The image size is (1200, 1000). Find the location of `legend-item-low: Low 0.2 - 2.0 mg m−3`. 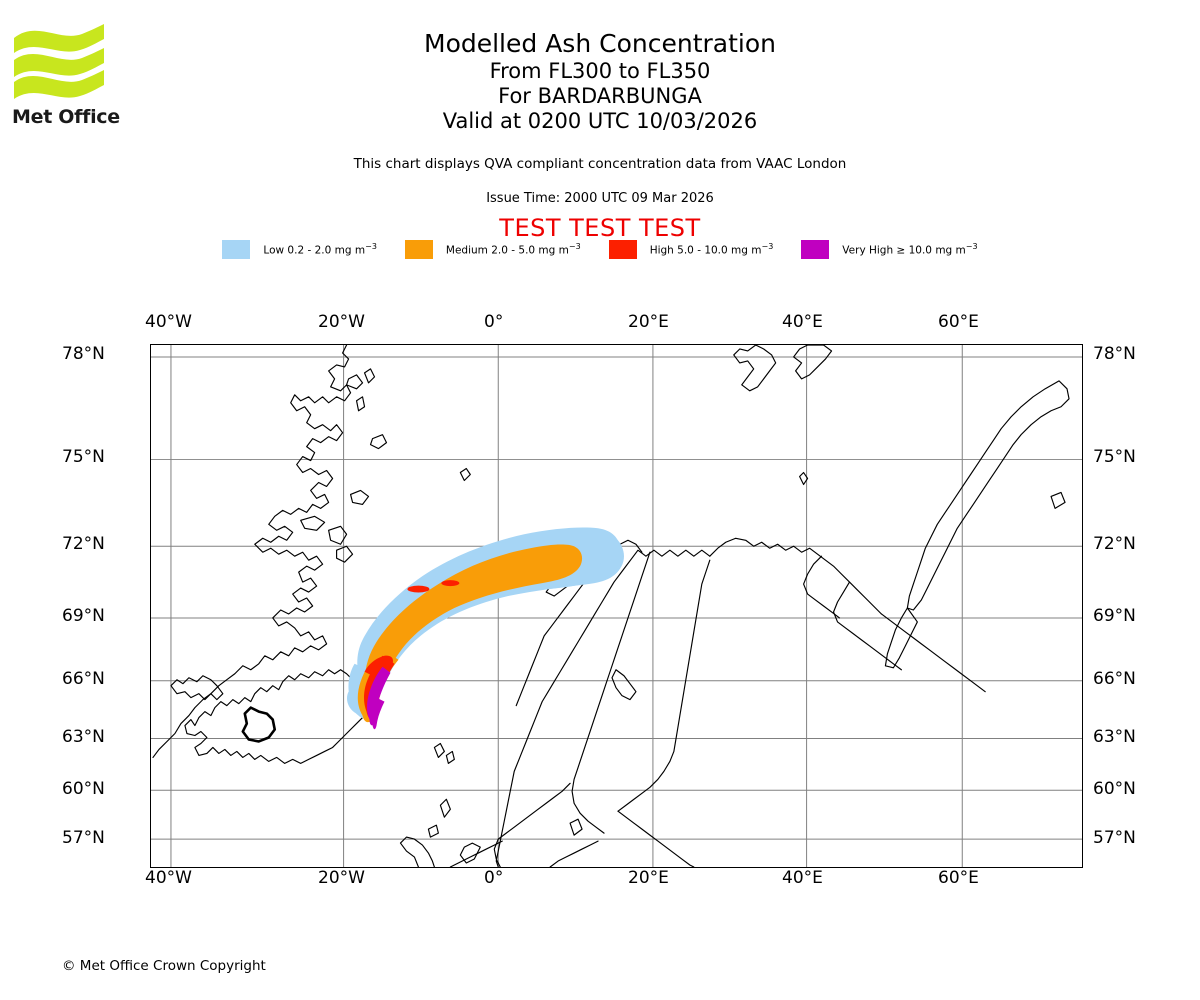

legend-item-low: Low 0.2 - 2.0 mg m−3 is located at coordinates (299, 249).